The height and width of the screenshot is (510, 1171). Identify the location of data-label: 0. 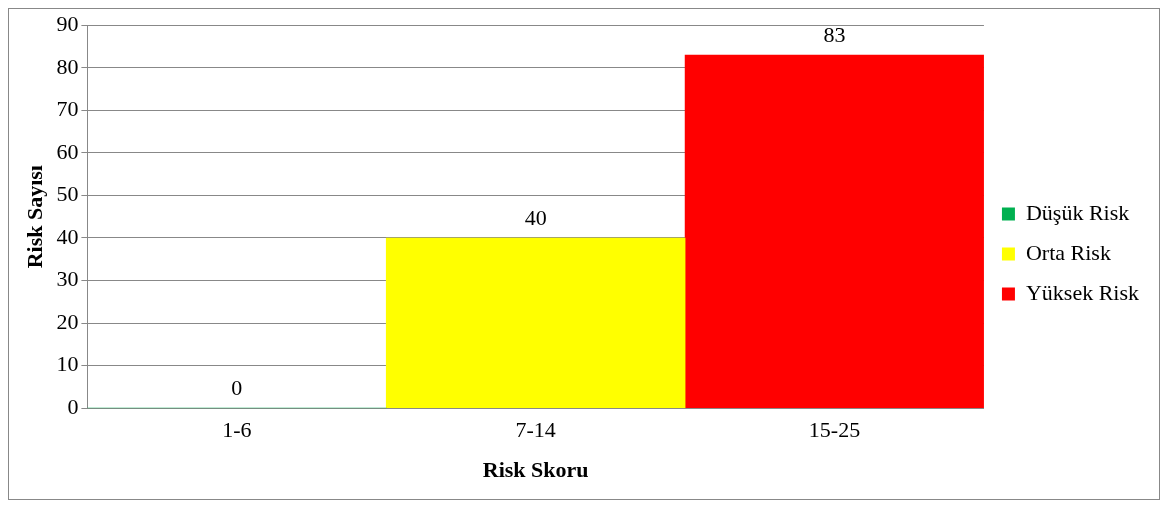
(237, 387).